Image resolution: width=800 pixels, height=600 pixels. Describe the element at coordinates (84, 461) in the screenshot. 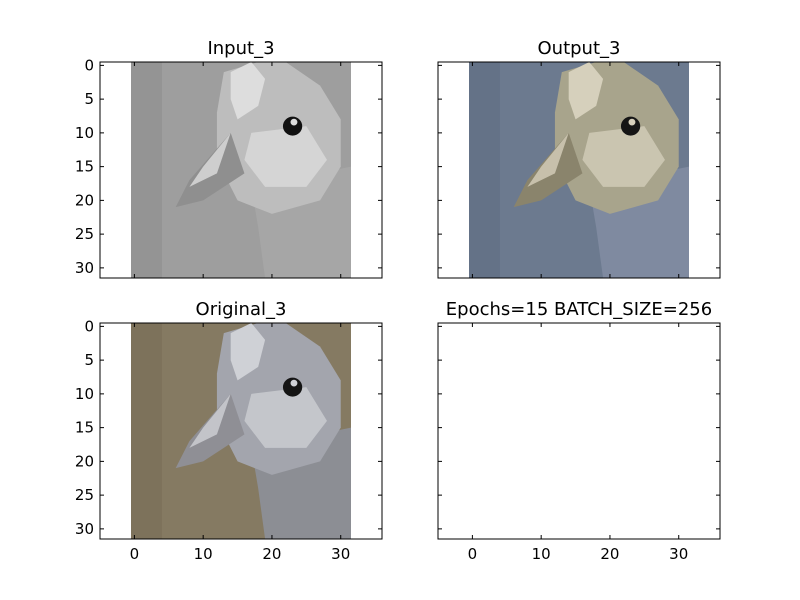

I see `original-ytick-label: 20` at that location.